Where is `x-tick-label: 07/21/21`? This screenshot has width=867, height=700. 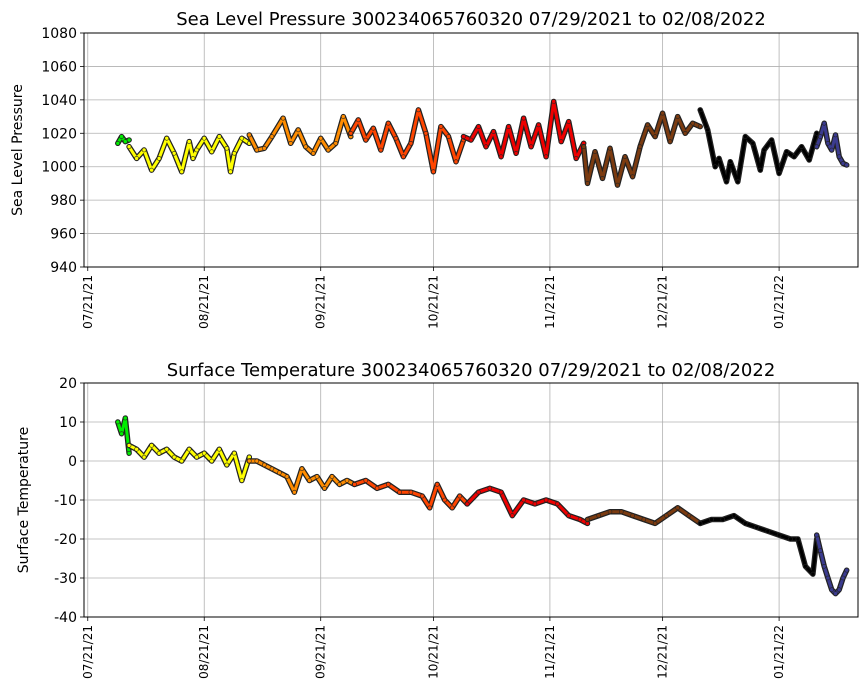 x-tick-label: 07/21/21 is located at coordinates (88, 302).